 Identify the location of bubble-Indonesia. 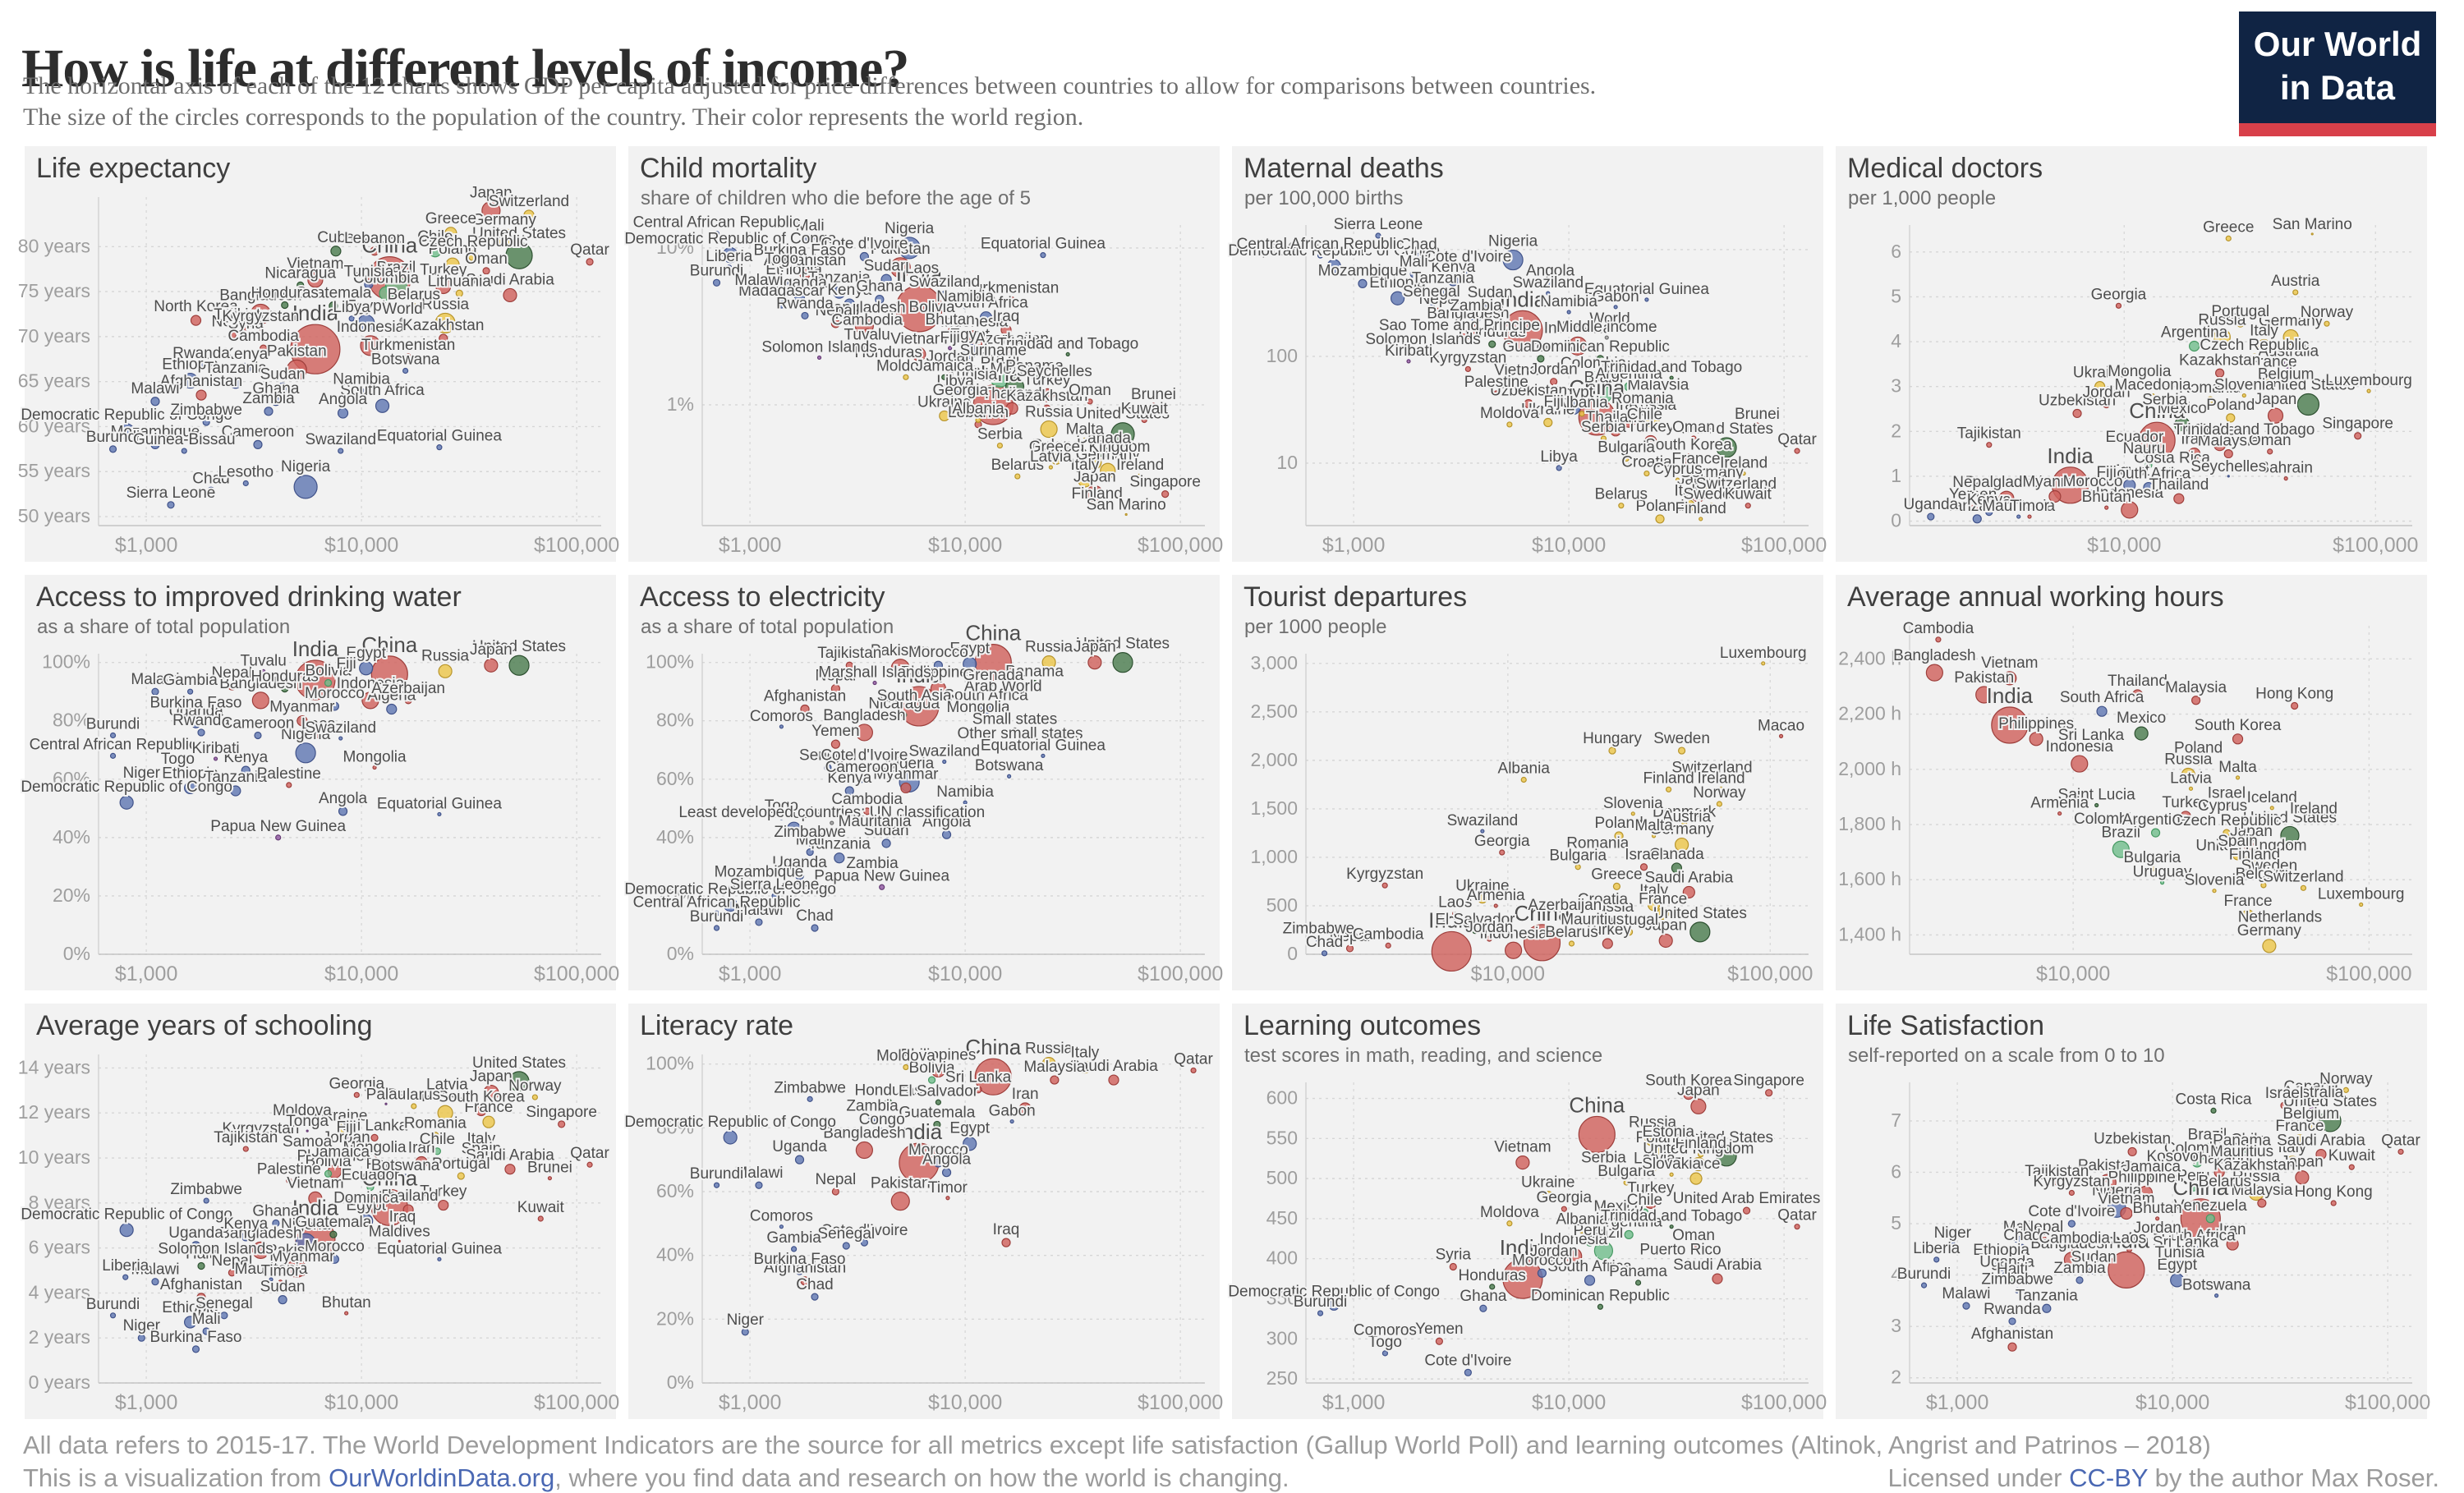
(1514, 950).